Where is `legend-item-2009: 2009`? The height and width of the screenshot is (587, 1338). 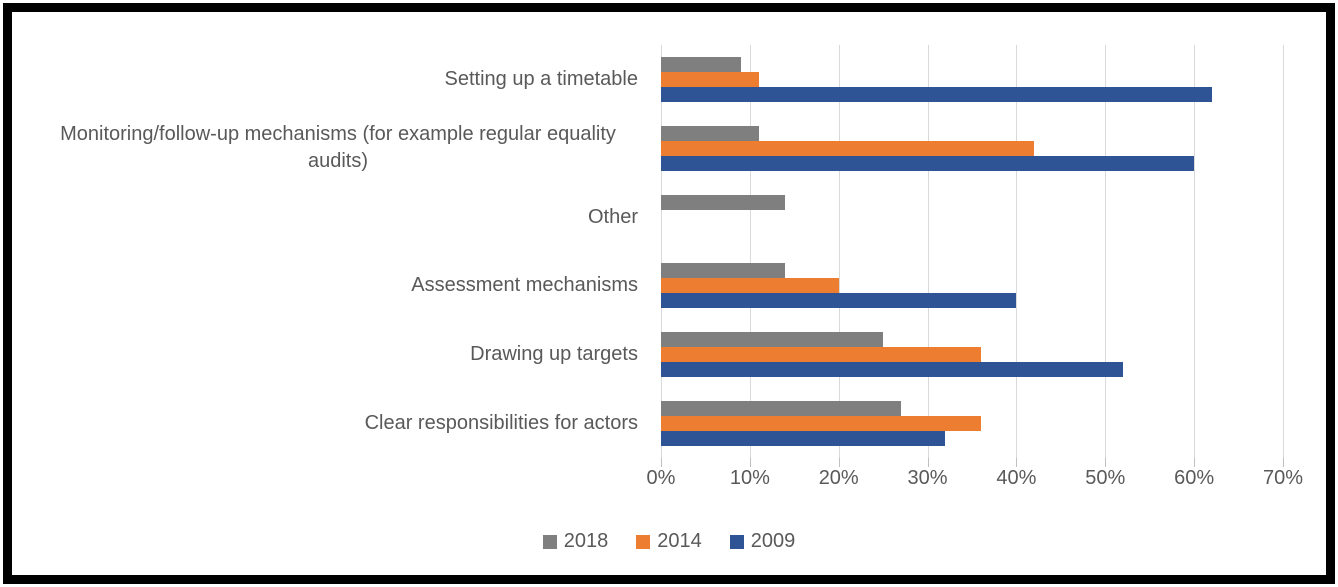 legend-item-2009: 2009 is located at coordinates (762, 541).